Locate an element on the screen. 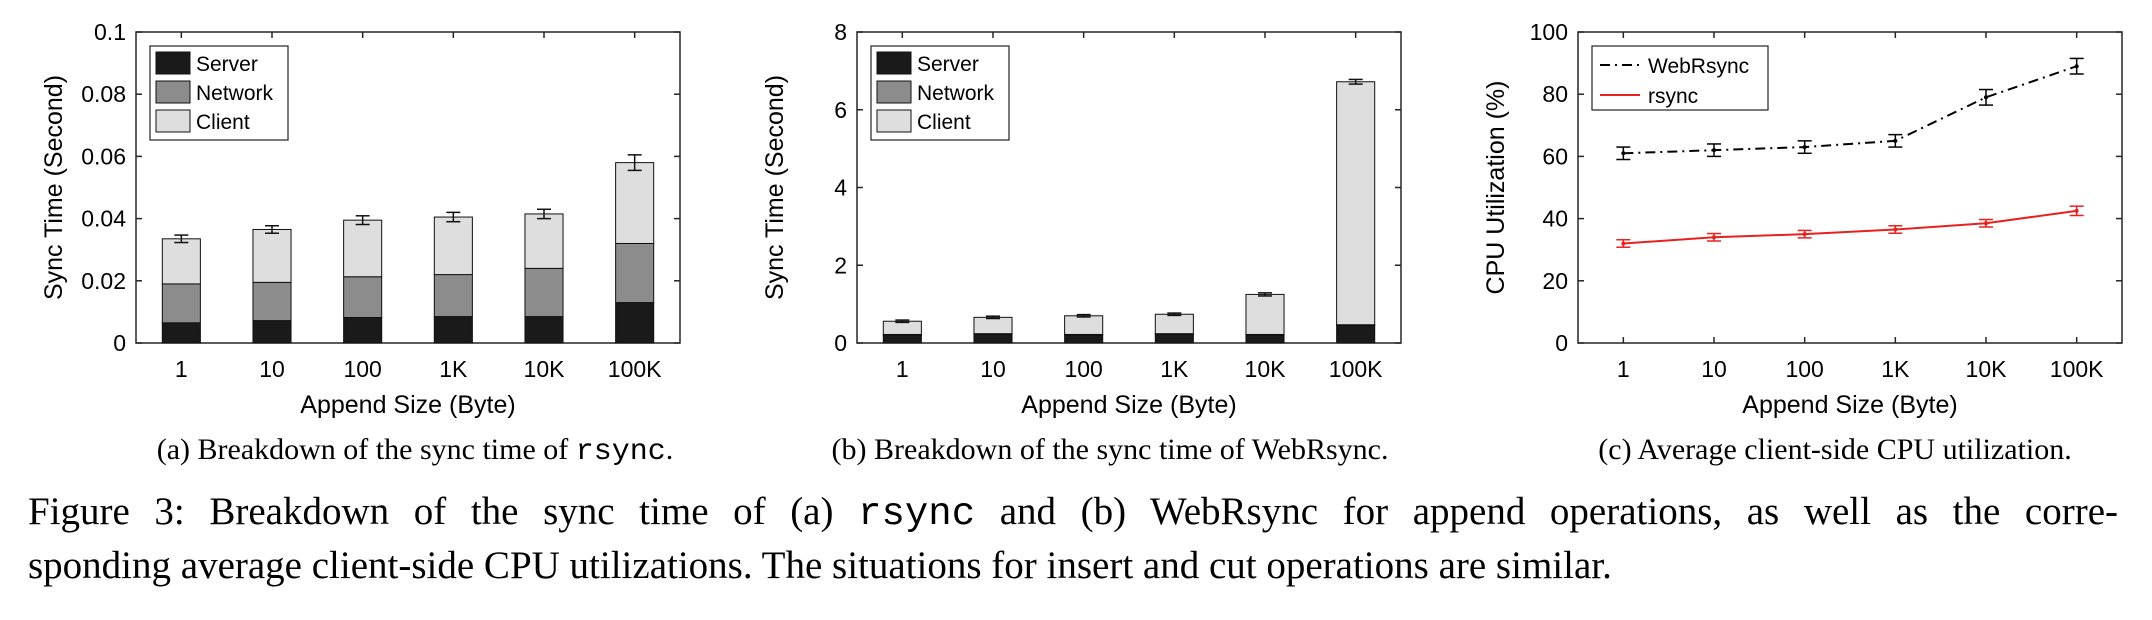  chart-c-ytick-label: 100 is located at coordinates (1549, 32).